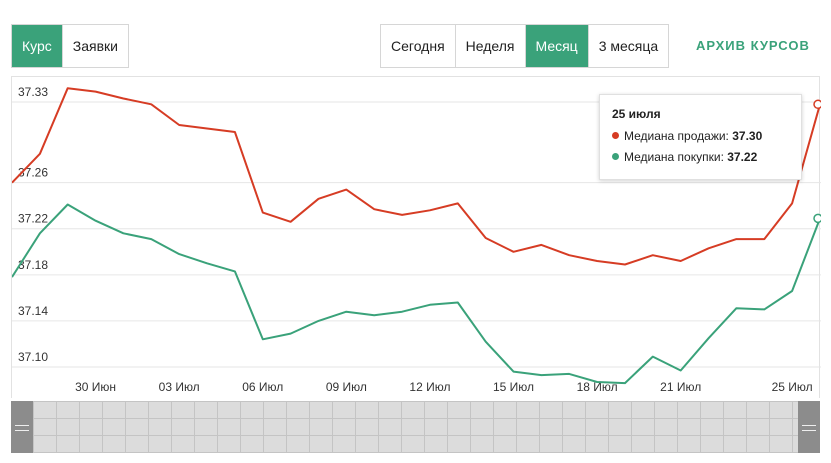 This screenshot has height=463, width=831. I want to click on tooltip-row-sell: Медиана продажи: 37.30, so click(700, 136).